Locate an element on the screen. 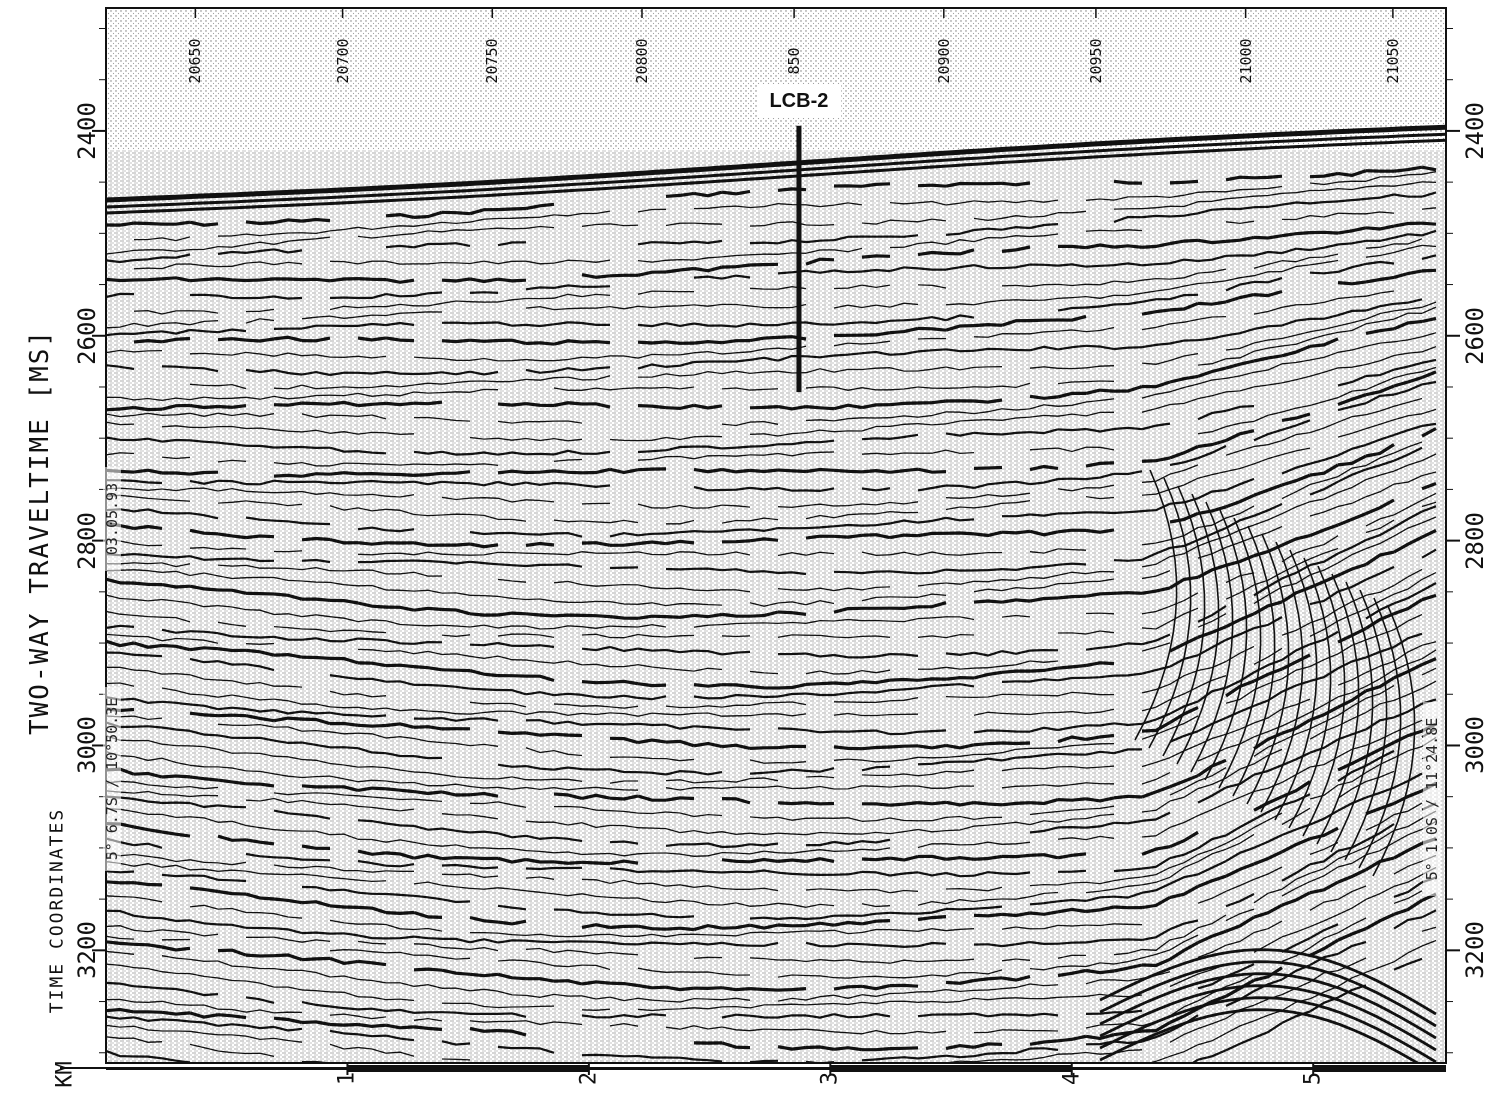 The height and width of the screenshot is (1100, 1500). well-trajectory is located at coordinates (798, 259).